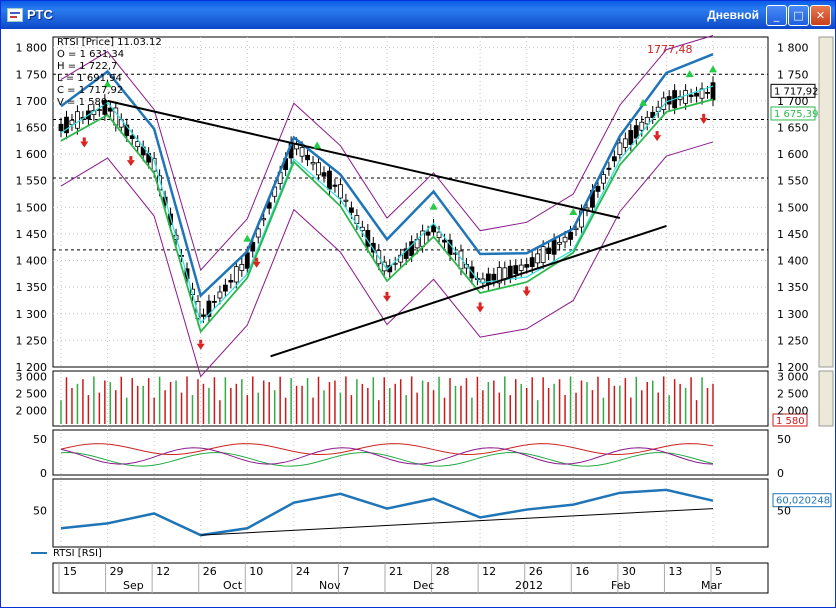 The height and width of the screenshot is (608, 836). Describe the element at coordinates (793, 340) in the screenshot. I see `price-tick-label-right: 1 250` at that location.